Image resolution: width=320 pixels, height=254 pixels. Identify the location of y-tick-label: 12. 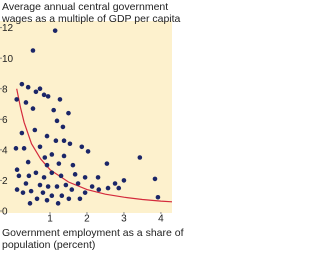
(8, 28).